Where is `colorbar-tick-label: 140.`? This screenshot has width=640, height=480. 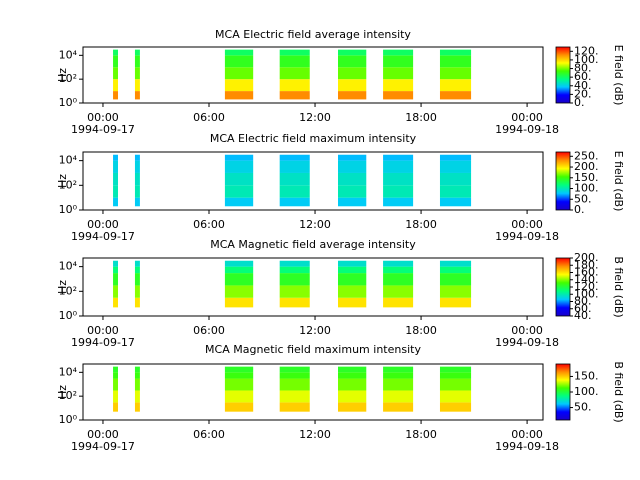
colorbar-tick-label: 140. is located at coordinates (586, 279).